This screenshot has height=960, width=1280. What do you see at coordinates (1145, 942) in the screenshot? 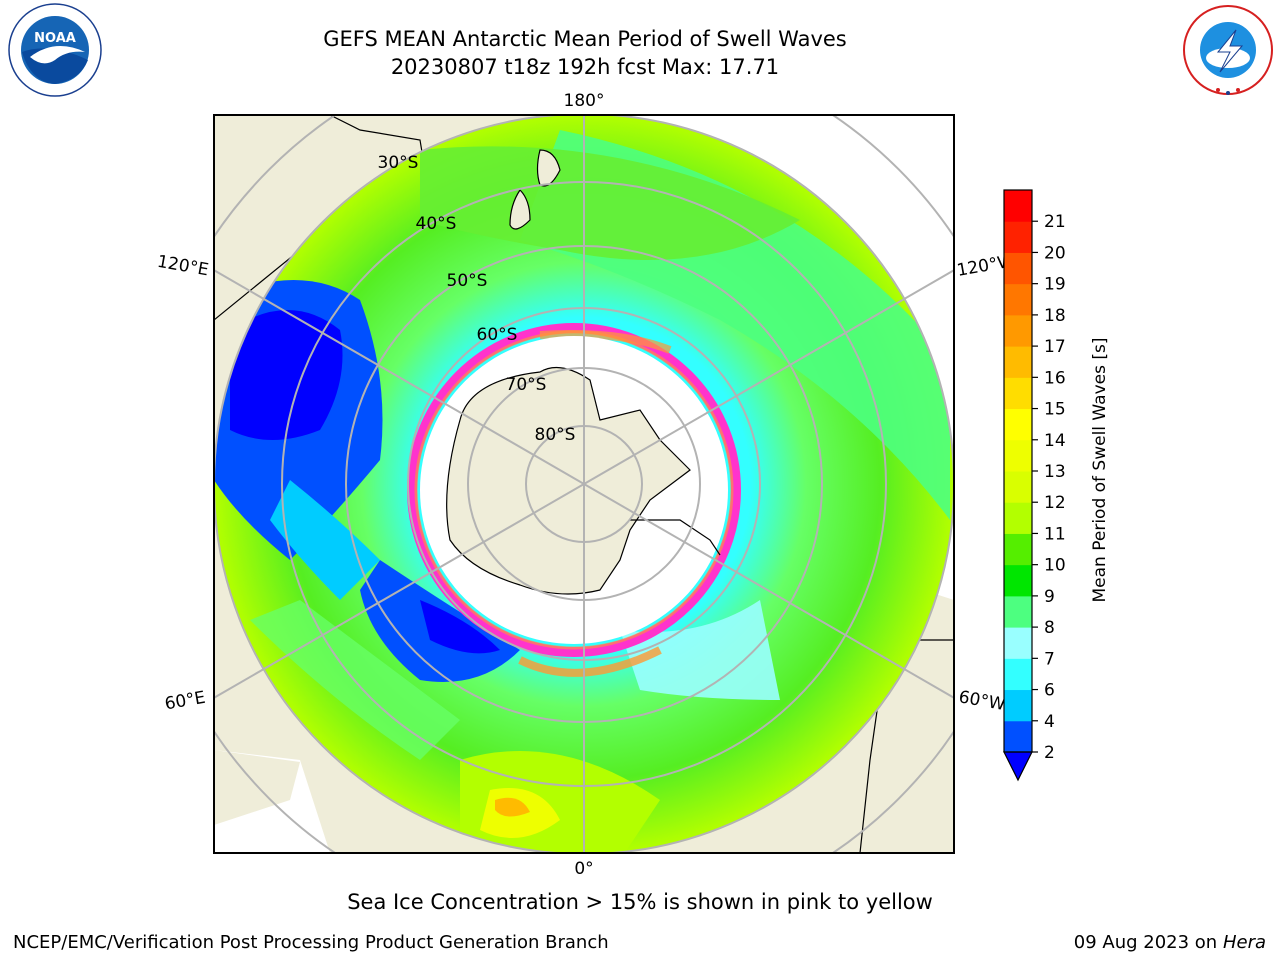
I see `footer-date-text: 09 Aug 2023 on` at bounding box center [1145, 942].